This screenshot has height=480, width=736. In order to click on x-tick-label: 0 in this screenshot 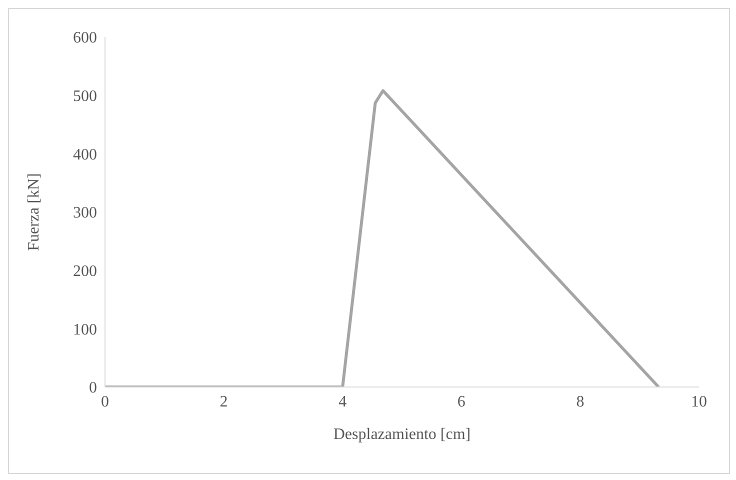, I will do `click(105, 401)`.